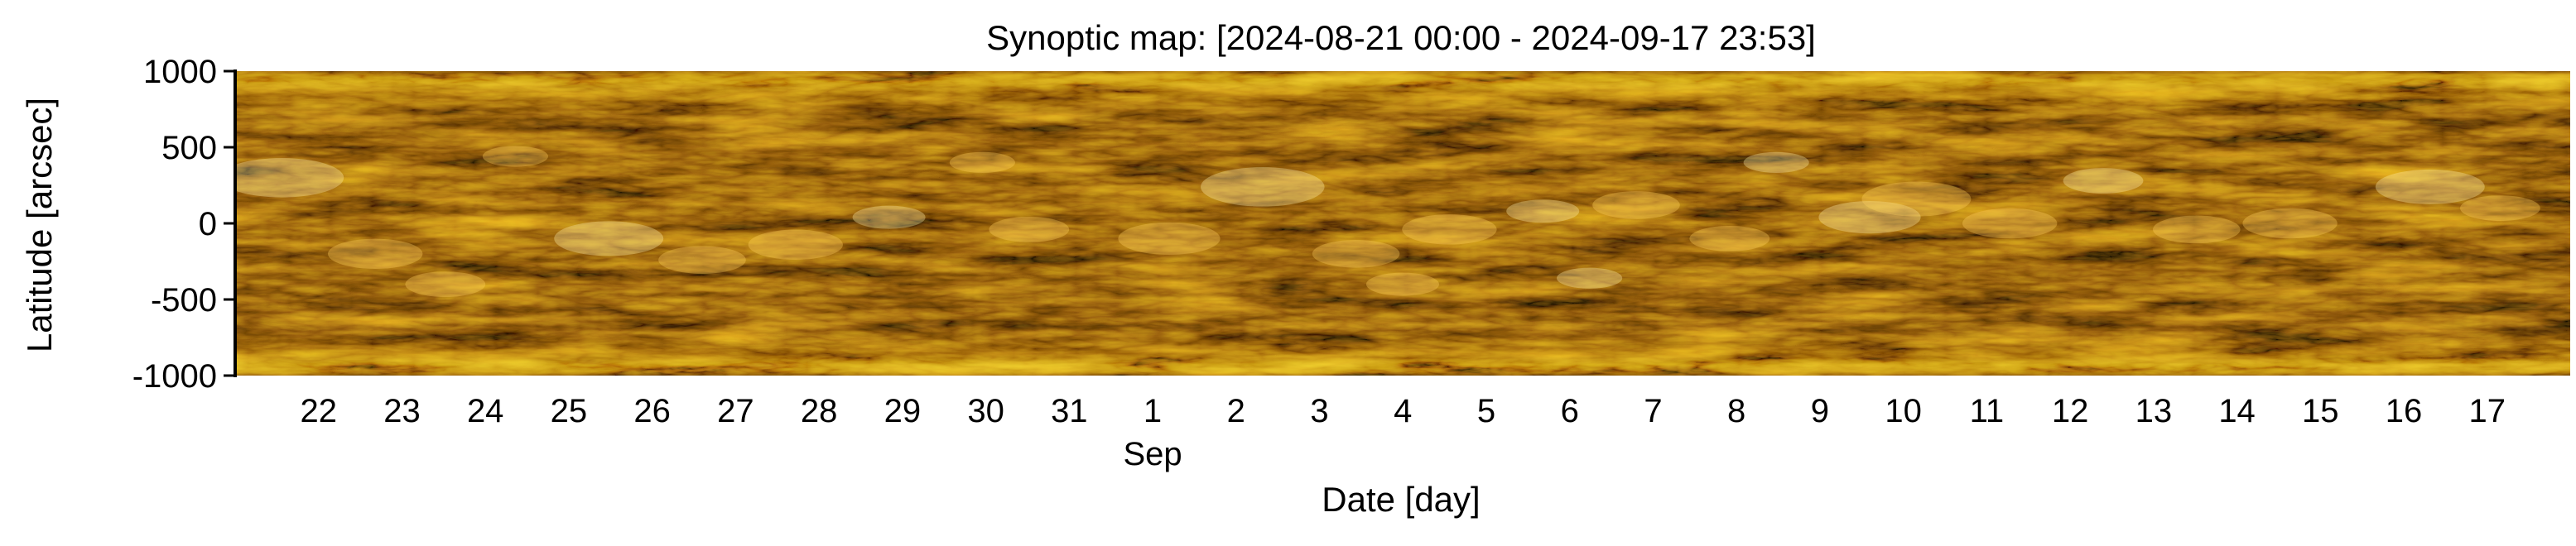  I want to click on x-tick-label: 27, so click(735, 411).